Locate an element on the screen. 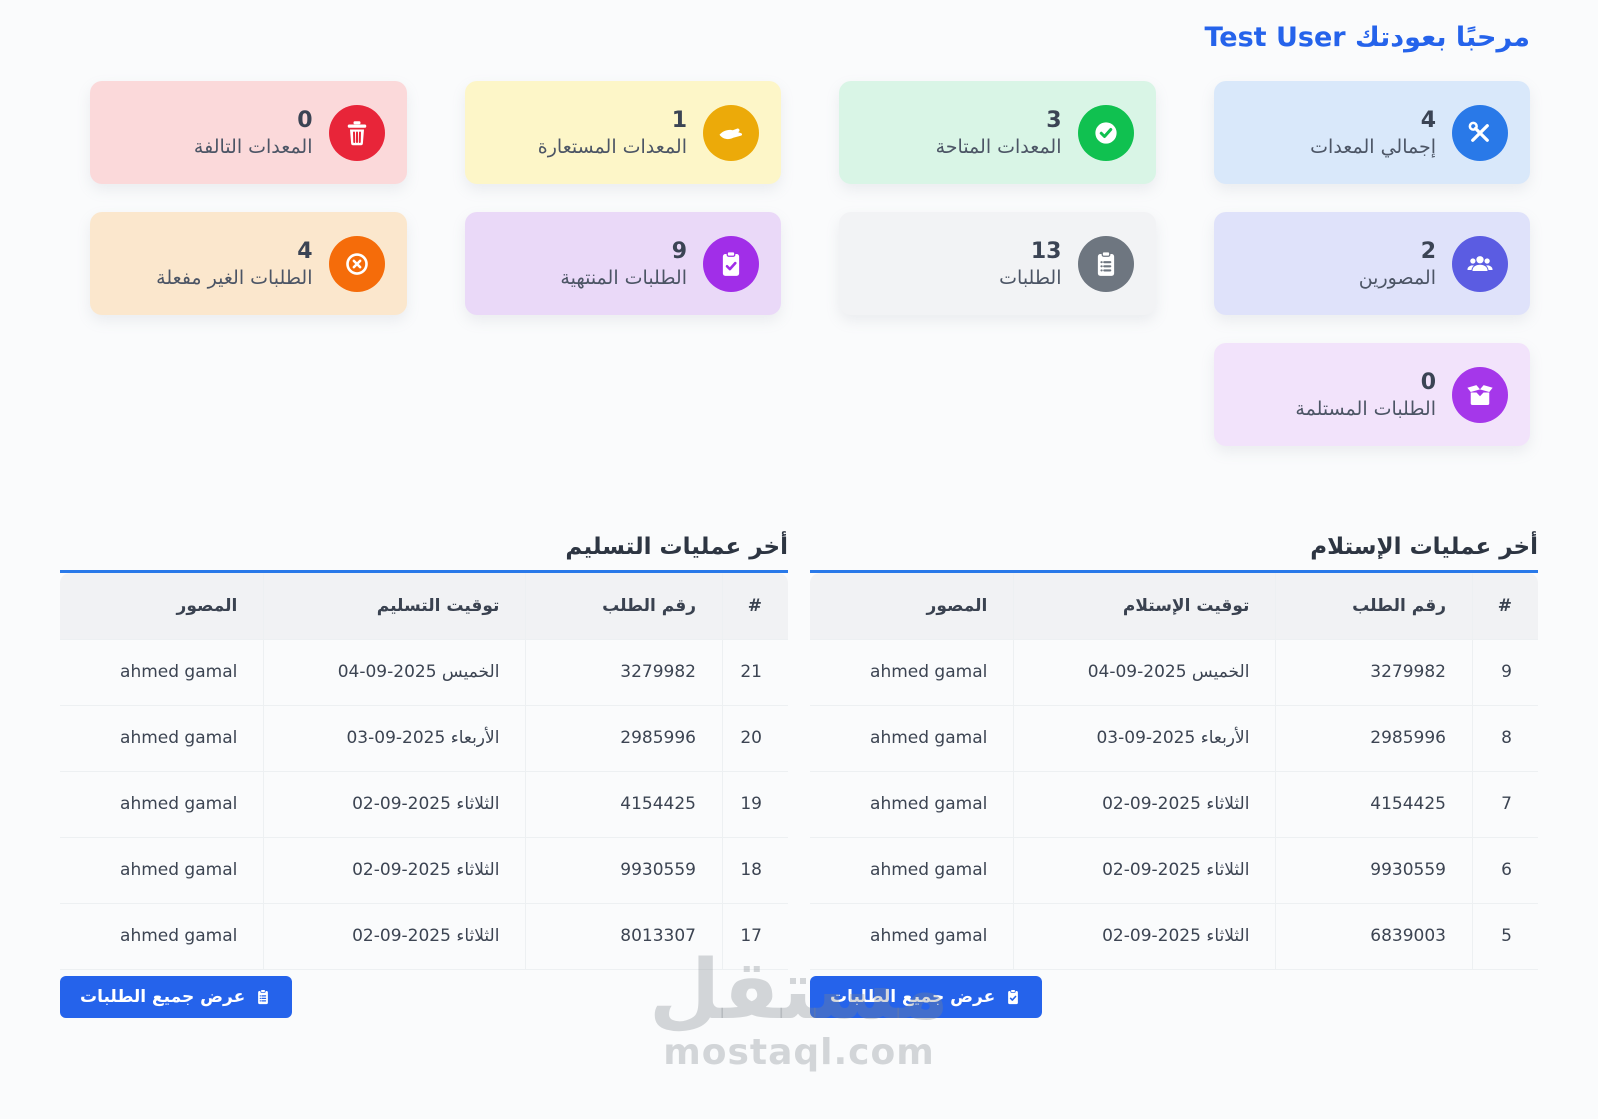 The image size is (1598, 1119). table-cell: 9 is located at coordinates (1506, 672).